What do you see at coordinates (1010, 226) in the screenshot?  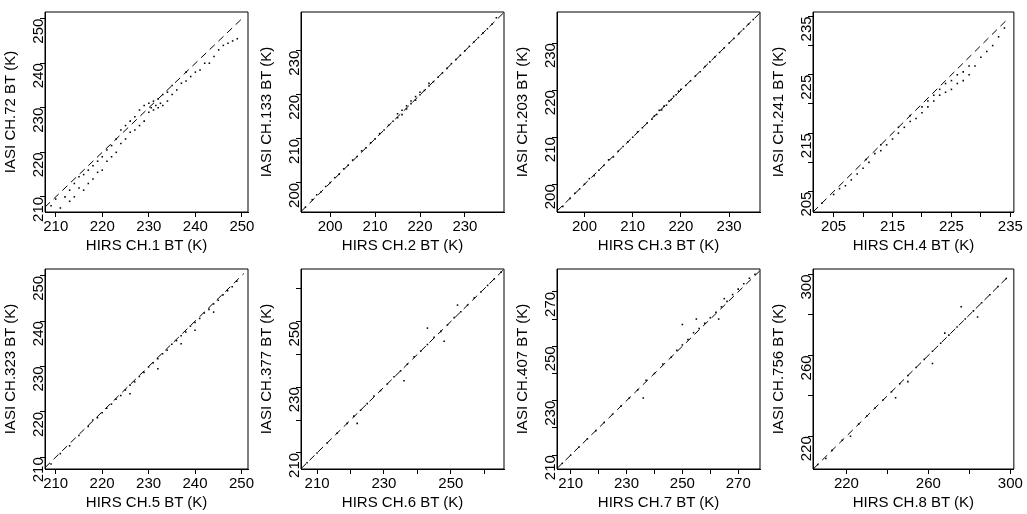 I see `x-tick-label: 235` at bounding box center [1010, 226].